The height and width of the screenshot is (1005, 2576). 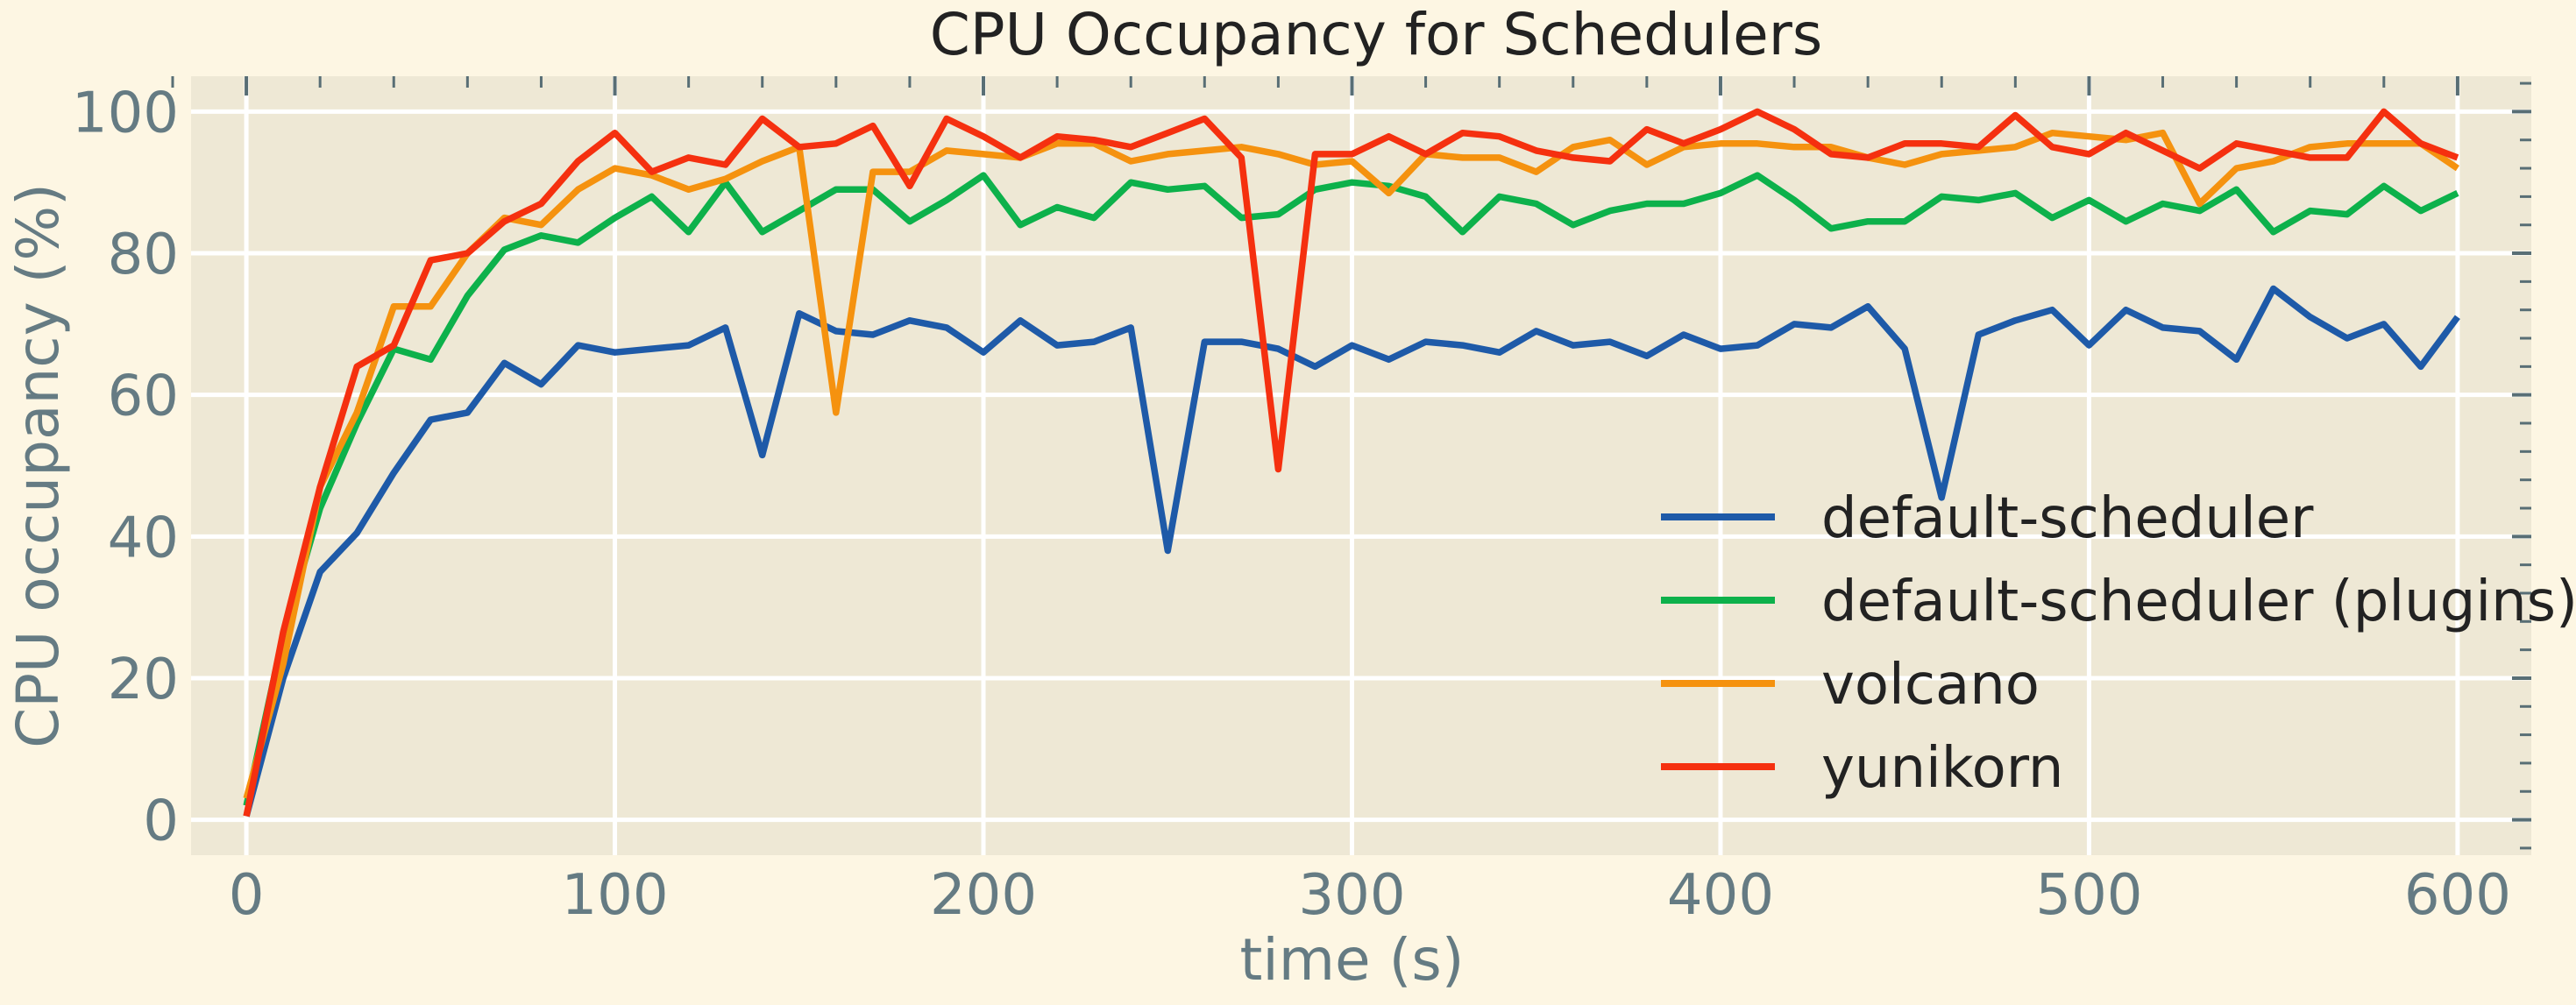 I want to click on y-tick-label: 100, so click(x=125, y=113).